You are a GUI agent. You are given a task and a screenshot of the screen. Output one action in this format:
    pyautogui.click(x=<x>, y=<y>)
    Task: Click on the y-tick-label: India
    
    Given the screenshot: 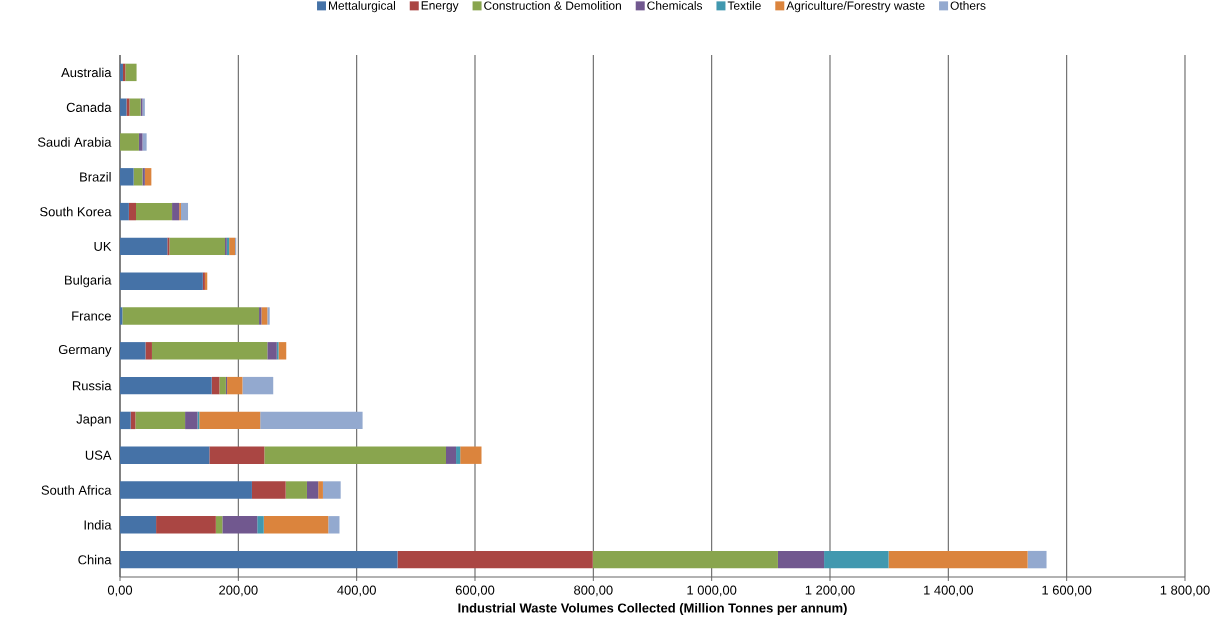 What is the action you would take?
    pyautogui.click(x=98, y=525)
    